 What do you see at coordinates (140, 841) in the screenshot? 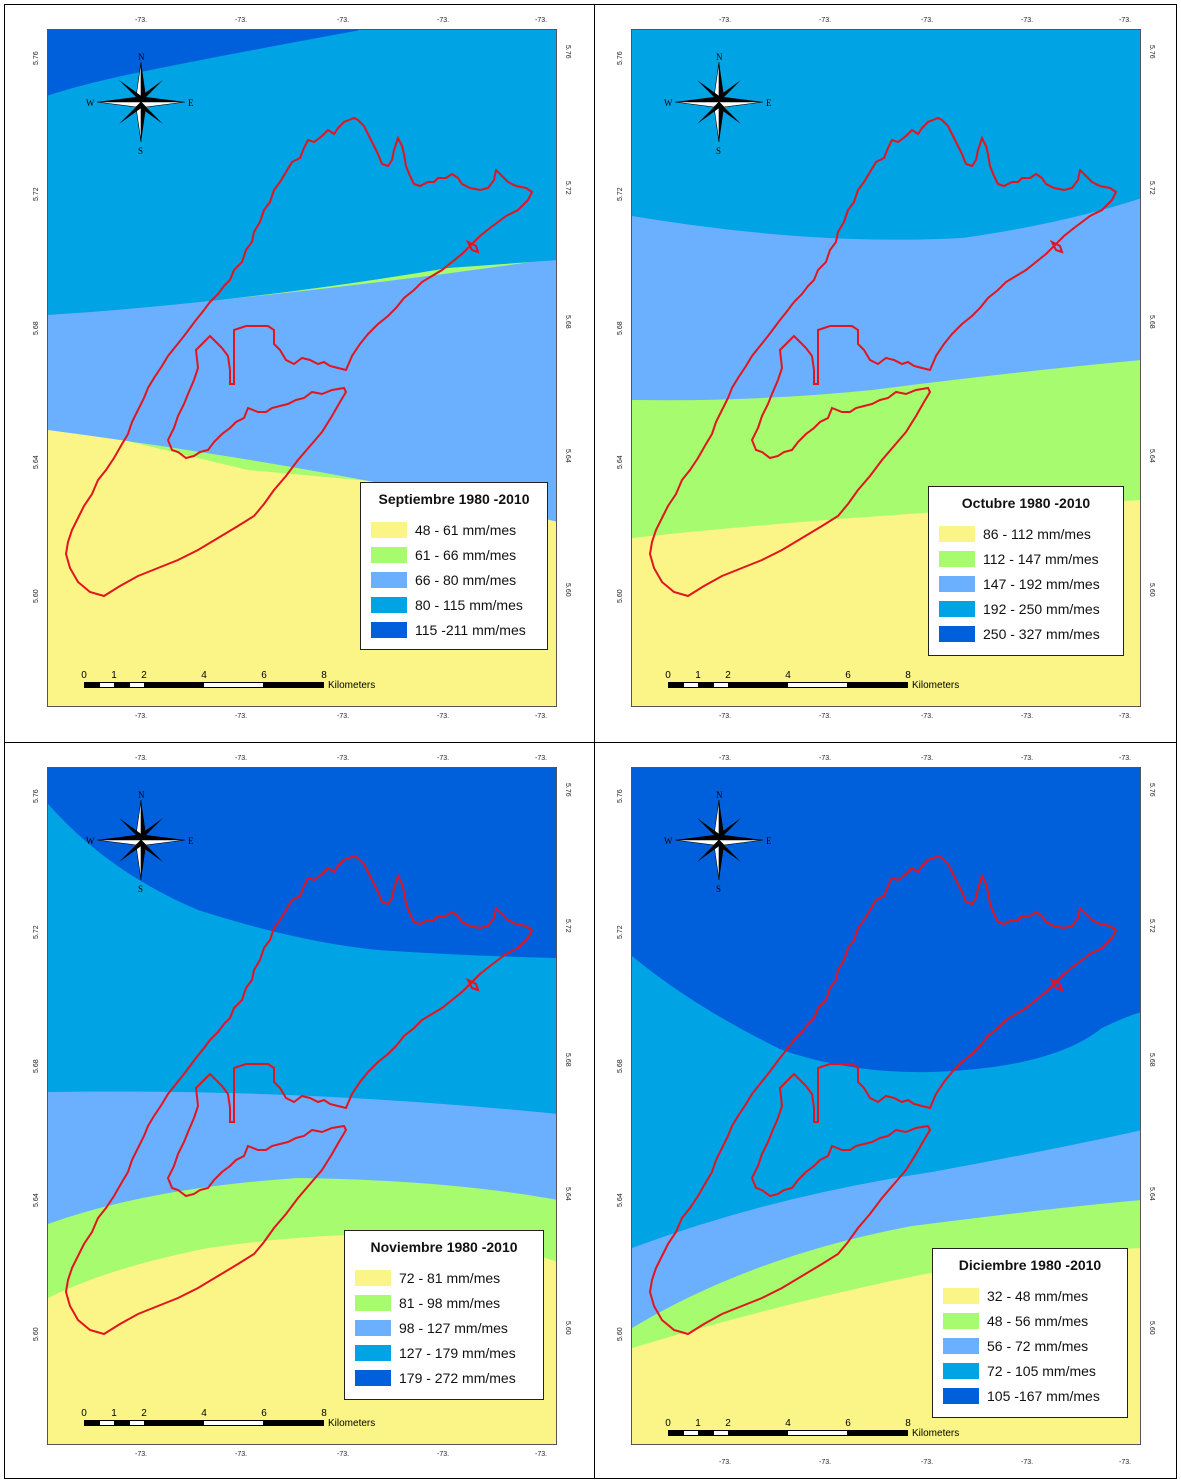
I see `compass-rose-icon: N S W E` at bounding box center [140, 841].